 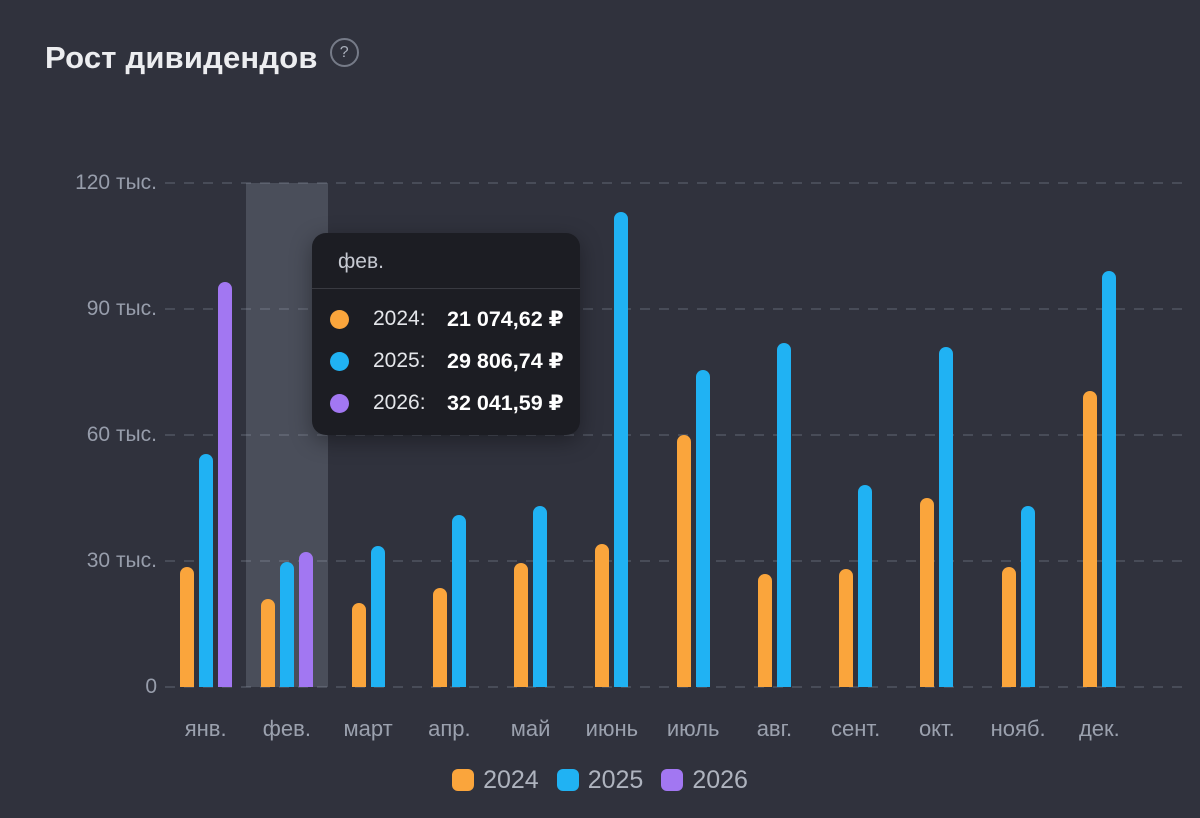 What do you see at coordinates (121, 308) in the screenshot?
I see `y-axis-tick: 90 тыс.` at bounding box center [121, 308].